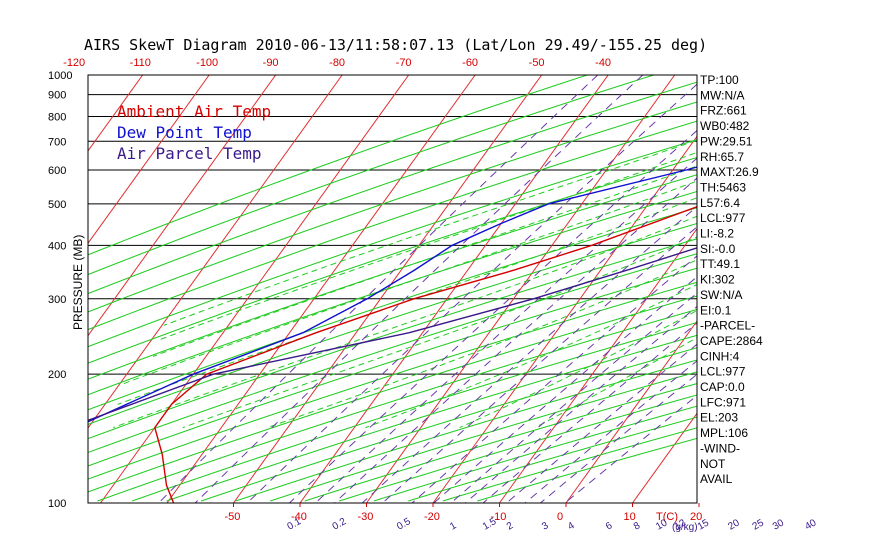  What do you see at coordinates (299, 517) in the screenshot?
I see `temp-tick-label-bottom: -40` at bounding box center [299, 517].